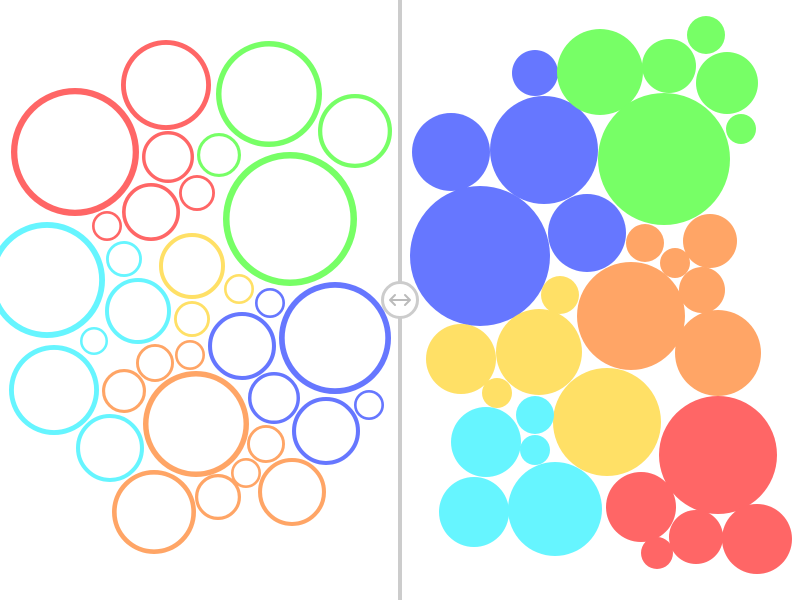  I want to click on comparison-slider-handle, so click(400, 300).